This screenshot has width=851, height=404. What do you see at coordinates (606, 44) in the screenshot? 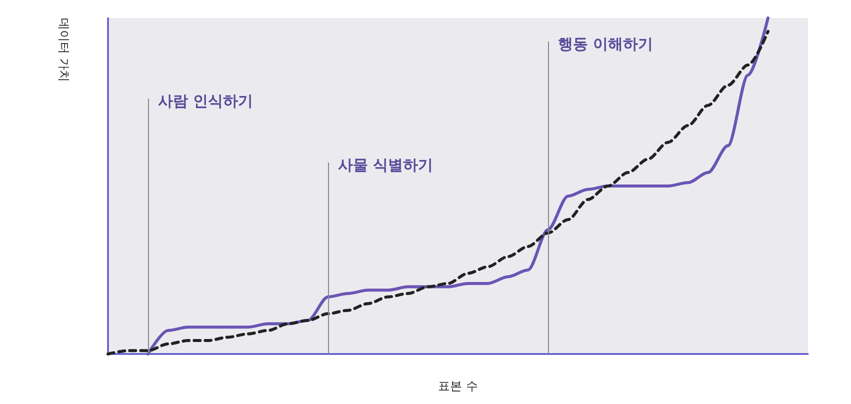
I see `annotation: 행동 이해하기` at bounding box center [606, 44].